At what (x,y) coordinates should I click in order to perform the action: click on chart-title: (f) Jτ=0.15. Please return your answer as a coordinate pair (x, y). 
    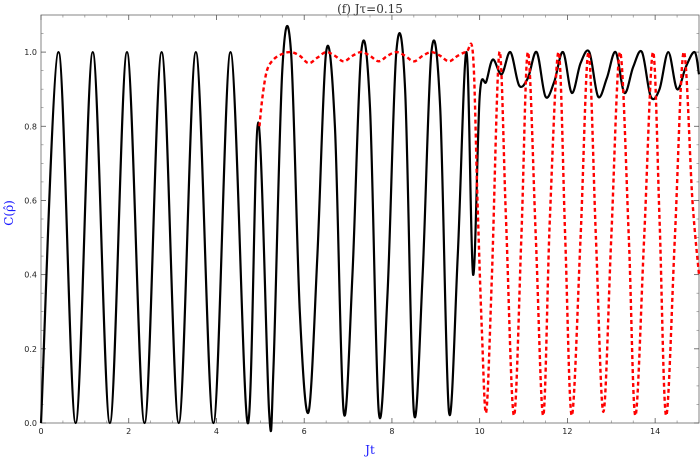
    Looking at the image, I should click on (370, 9).